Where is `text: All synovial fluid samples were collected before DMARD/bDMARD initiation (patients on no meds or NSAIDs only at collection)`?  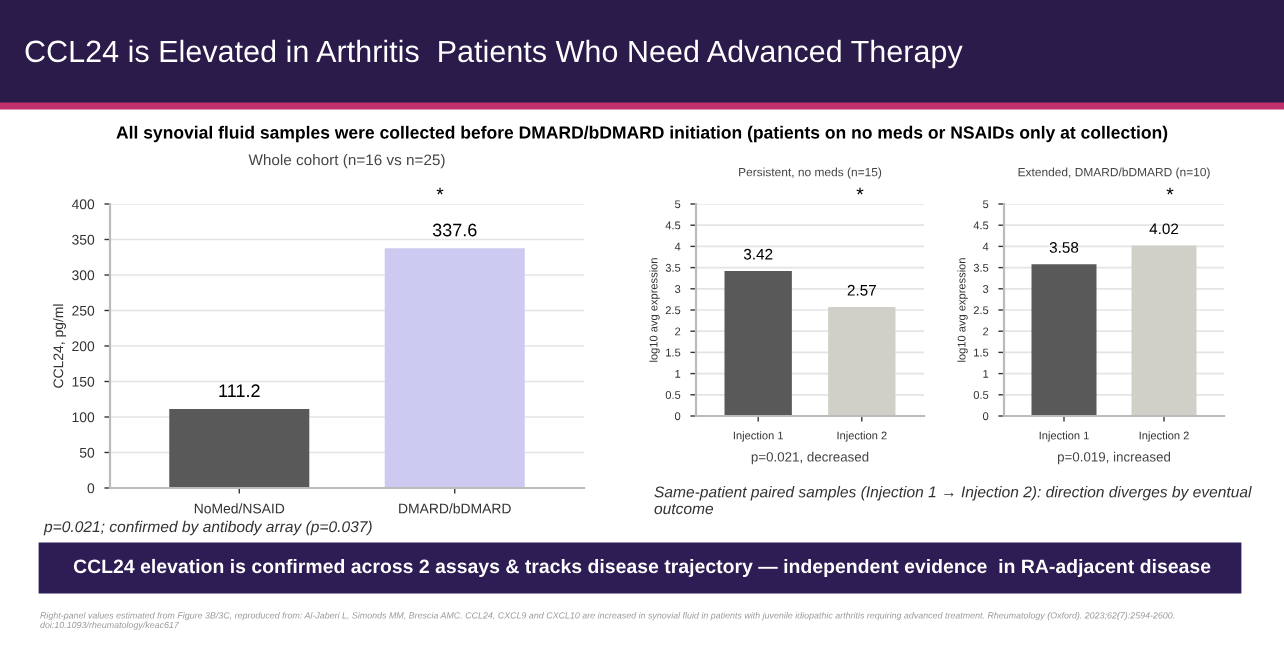 text: All synovial fluid samples were collected before DMARD/bDMARD initiation (patients on no meds or NSAIDs only at collection) is located at coordinates (642, 134).